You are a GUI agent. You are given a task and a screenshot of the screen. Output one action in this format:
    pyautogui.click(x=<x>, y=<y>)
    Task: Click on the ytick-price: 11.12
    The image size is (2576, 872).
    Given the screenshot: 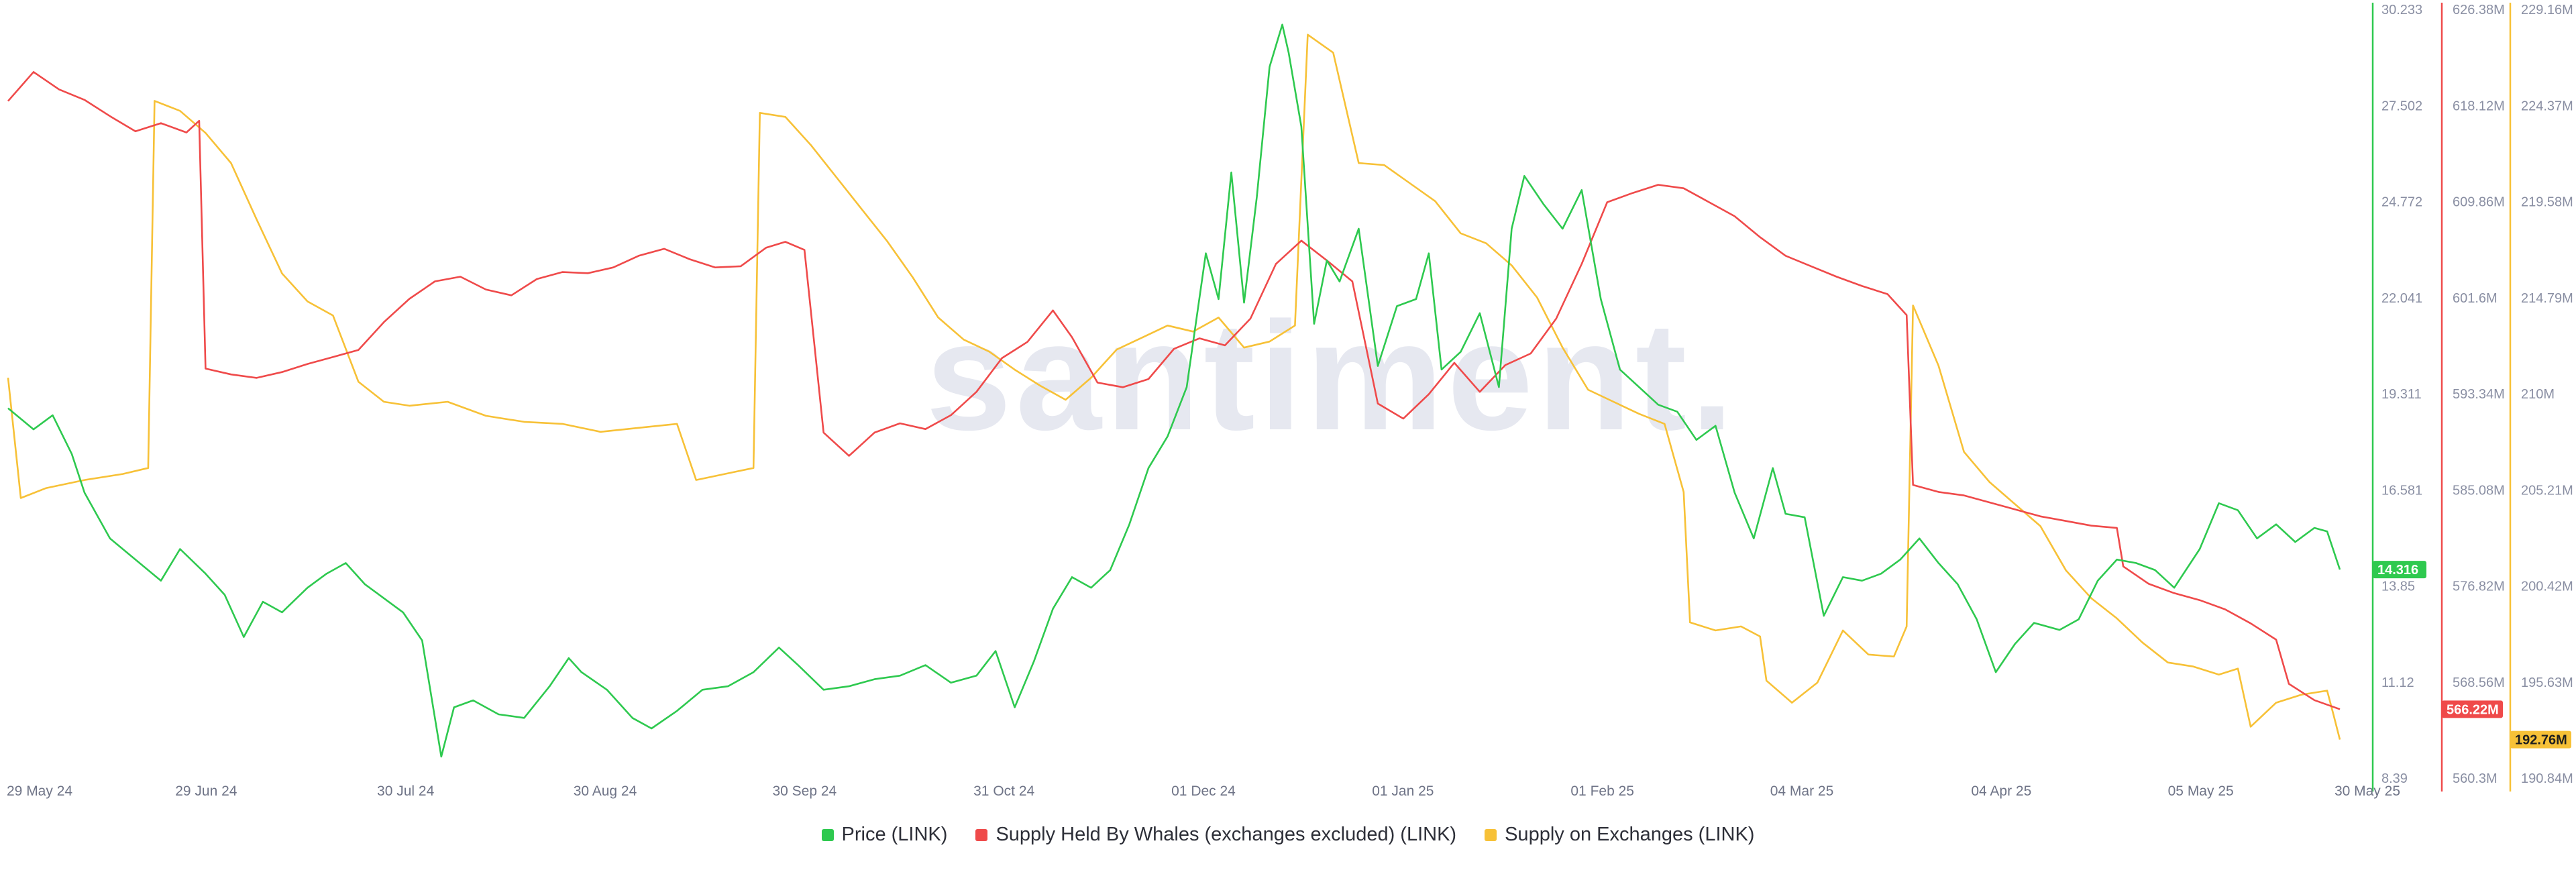 What is the action you would take?
    pyautogui.click(x=2397, y=682)
    